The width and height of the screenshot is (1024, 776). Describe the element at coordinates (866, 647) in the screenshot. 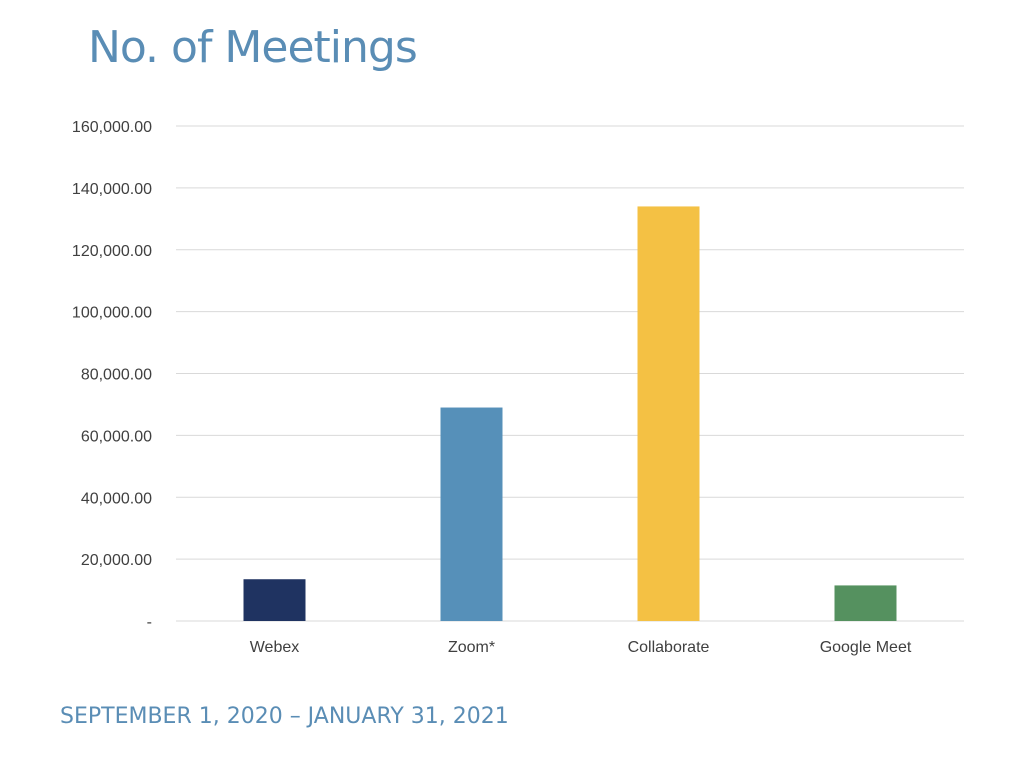

I see `x-tick-label: Google Meet` at that location.